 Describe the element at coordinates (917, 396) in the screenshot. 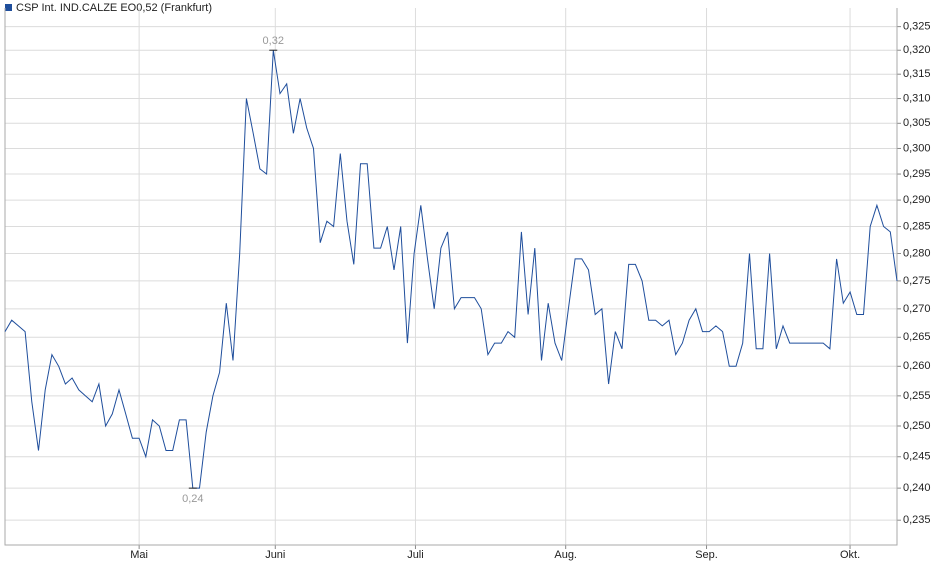

I see `y-tick-label: 0,255` at that location.